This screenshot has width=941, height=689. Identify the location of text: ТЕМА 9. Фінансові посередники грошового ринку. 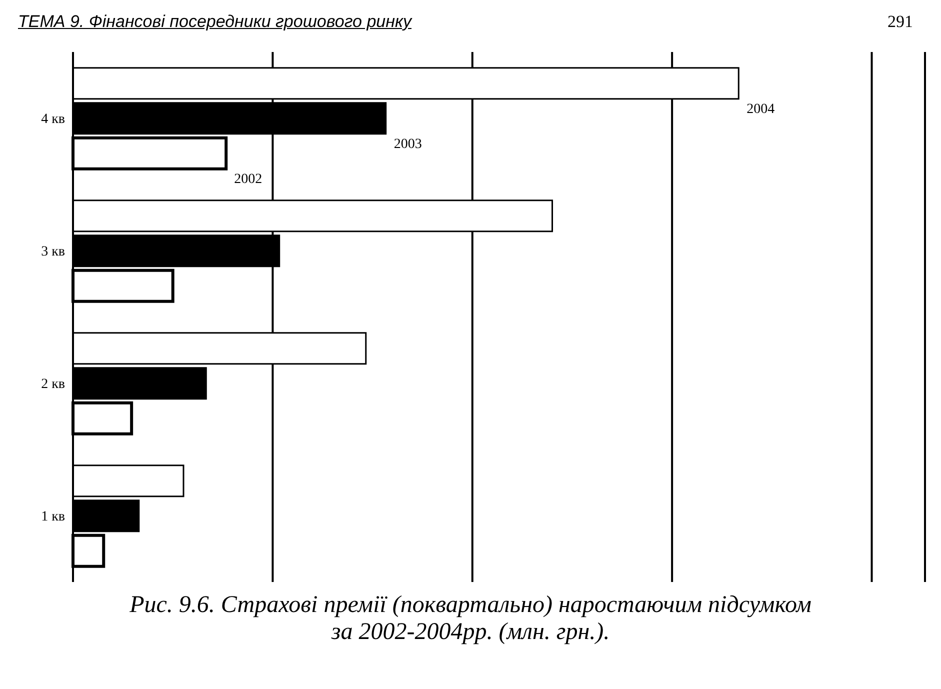
(215, 22).